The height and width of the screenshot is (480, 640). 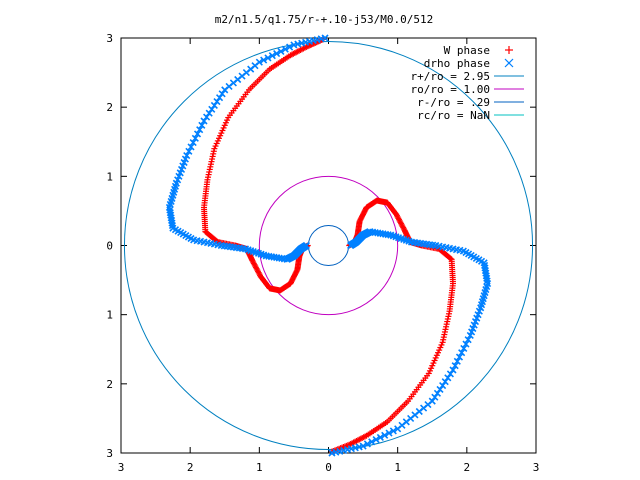 What do you see at coordinates (457, 63) in the screenshot?
I see `legend-label: drho phase` at bounding box center [457, 63].